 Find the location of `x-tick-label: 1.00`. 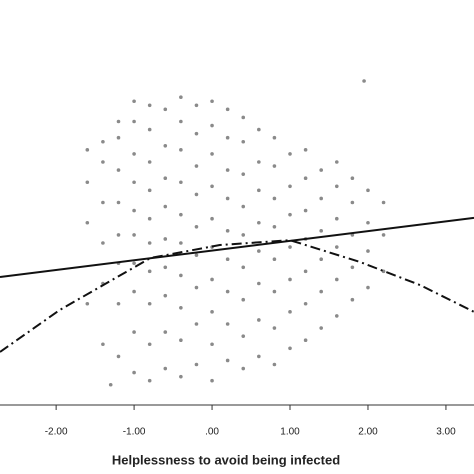

x-tick-label: 1.00 is located at coordinates (290, 432).